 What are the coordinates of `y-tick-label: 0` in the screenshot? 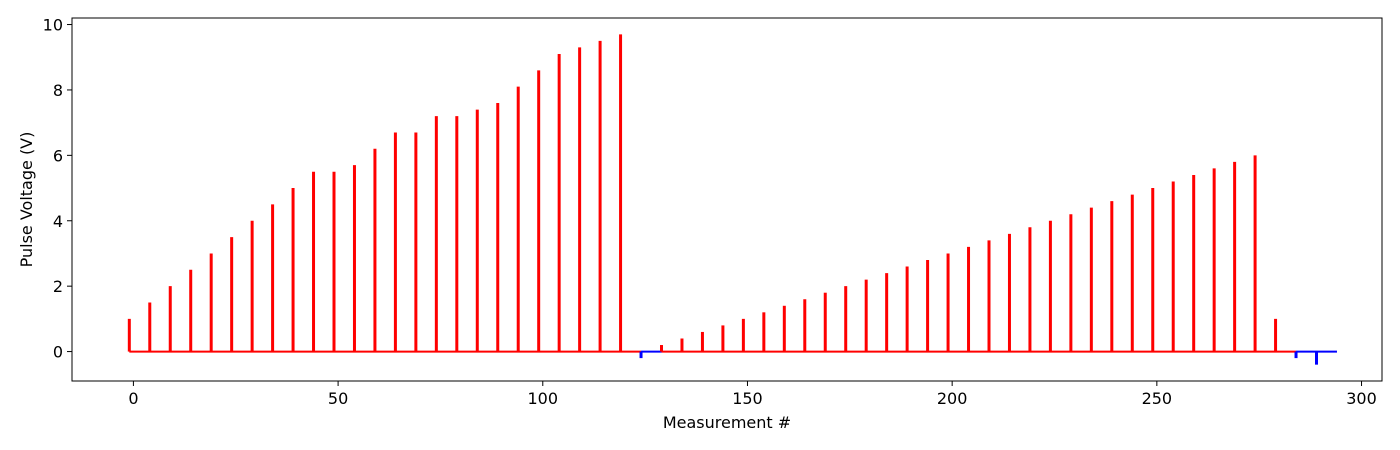 It's located at (58, 352).